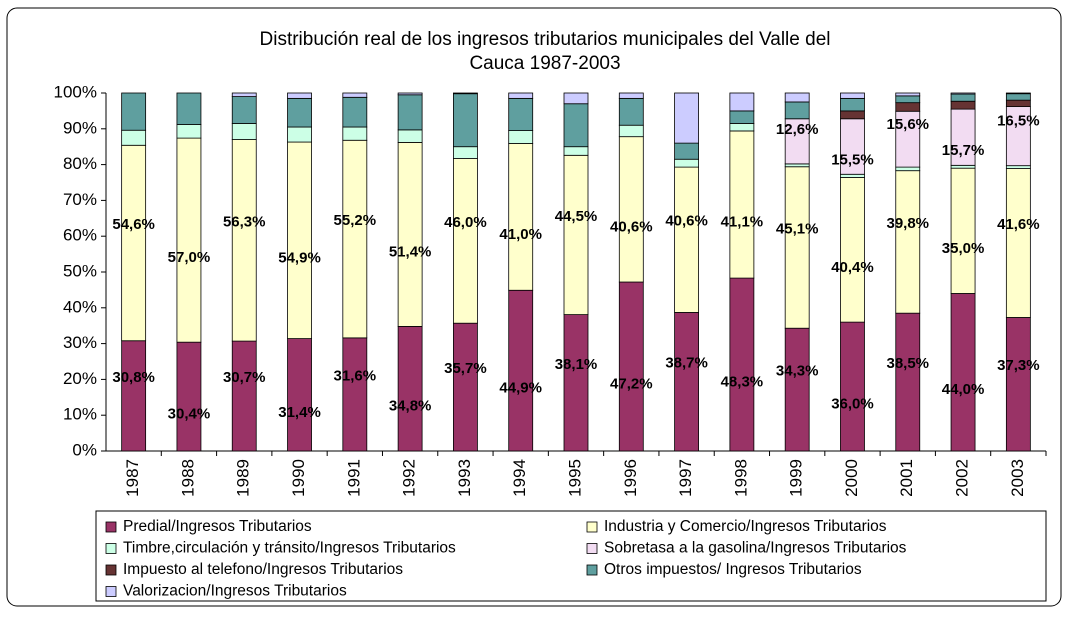 This screenshot has width=1068, height=618. What do you see at coordinates (80, 235) in the screenshot?
I see `y-tick-label: 60%` at bounding box center [80, 235].